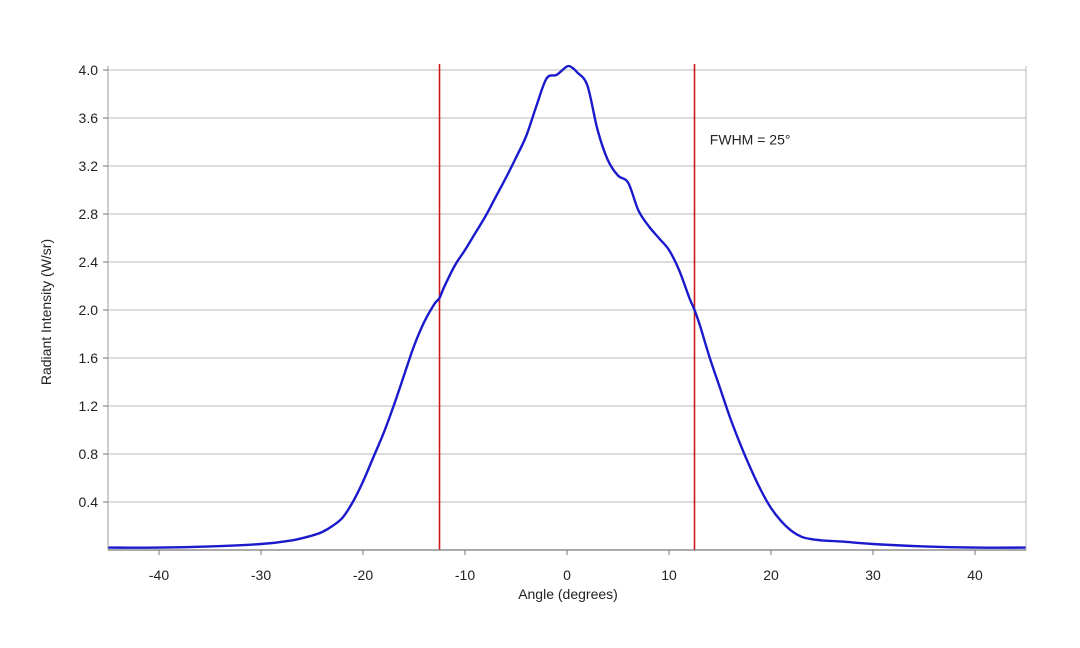  I want to click on y-tick-label: 3.2, so click(89, 166).